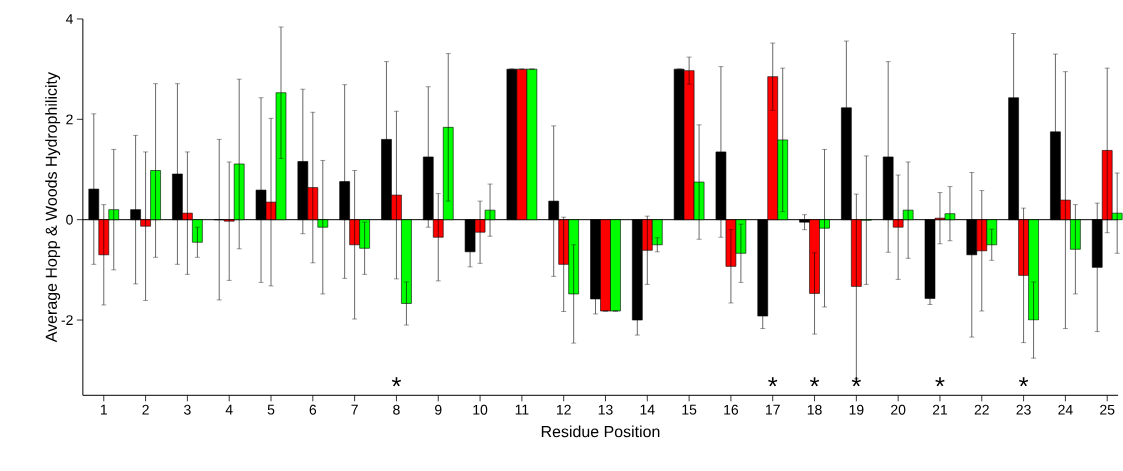 Image resolution: width=1123 pixels, height=471 pixels. Describe the element at coordinates (229, 409) in the screenshot. I see `x-tick-label: 4` at that location.